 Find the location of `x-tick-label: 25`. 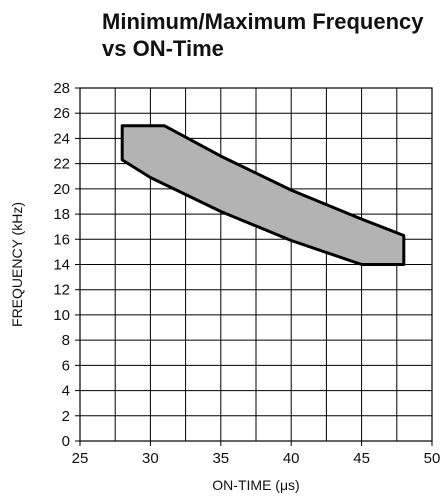

x-tick-label: 25 is located at coordinates (80, 458).